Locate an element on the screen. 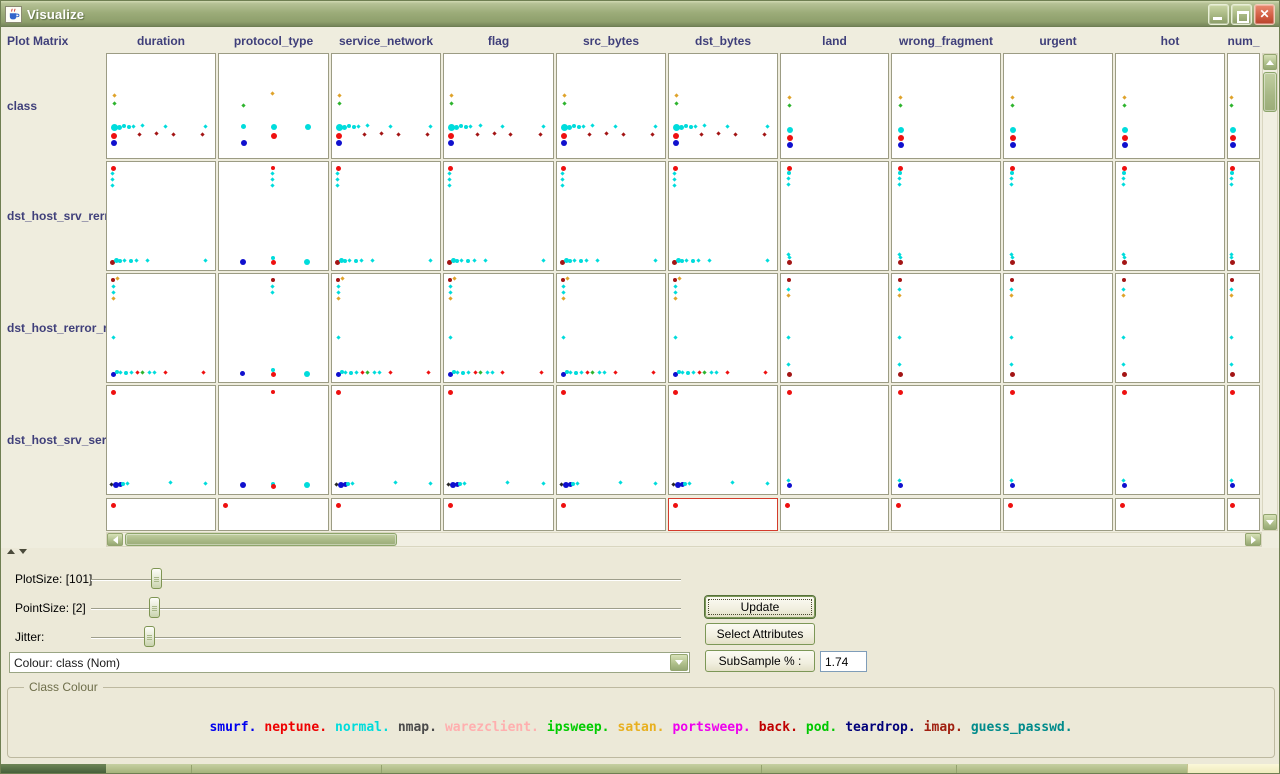 The width and height of the screenshot is (1280, 774). scroll-down-button is located at coordinates (1270, 522).